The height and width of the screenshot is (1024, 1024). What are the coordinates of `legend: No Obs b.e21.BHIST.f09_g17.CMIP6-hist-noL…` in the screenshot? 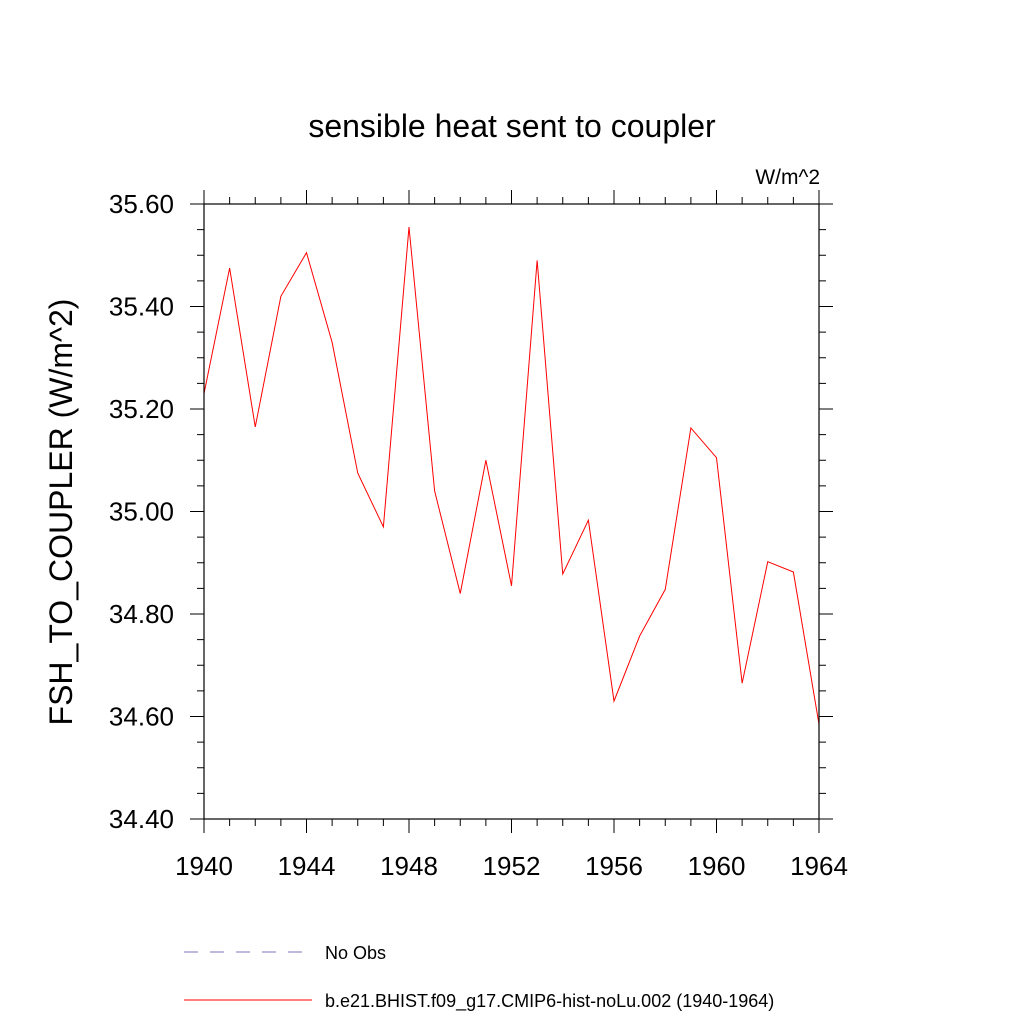 It's located at (479, 977).